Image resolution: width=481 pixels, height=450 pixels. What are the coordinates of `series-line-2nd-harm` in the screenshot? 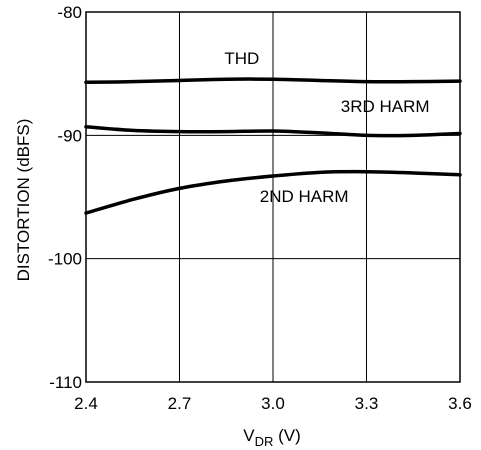 It's located at (273, 192).